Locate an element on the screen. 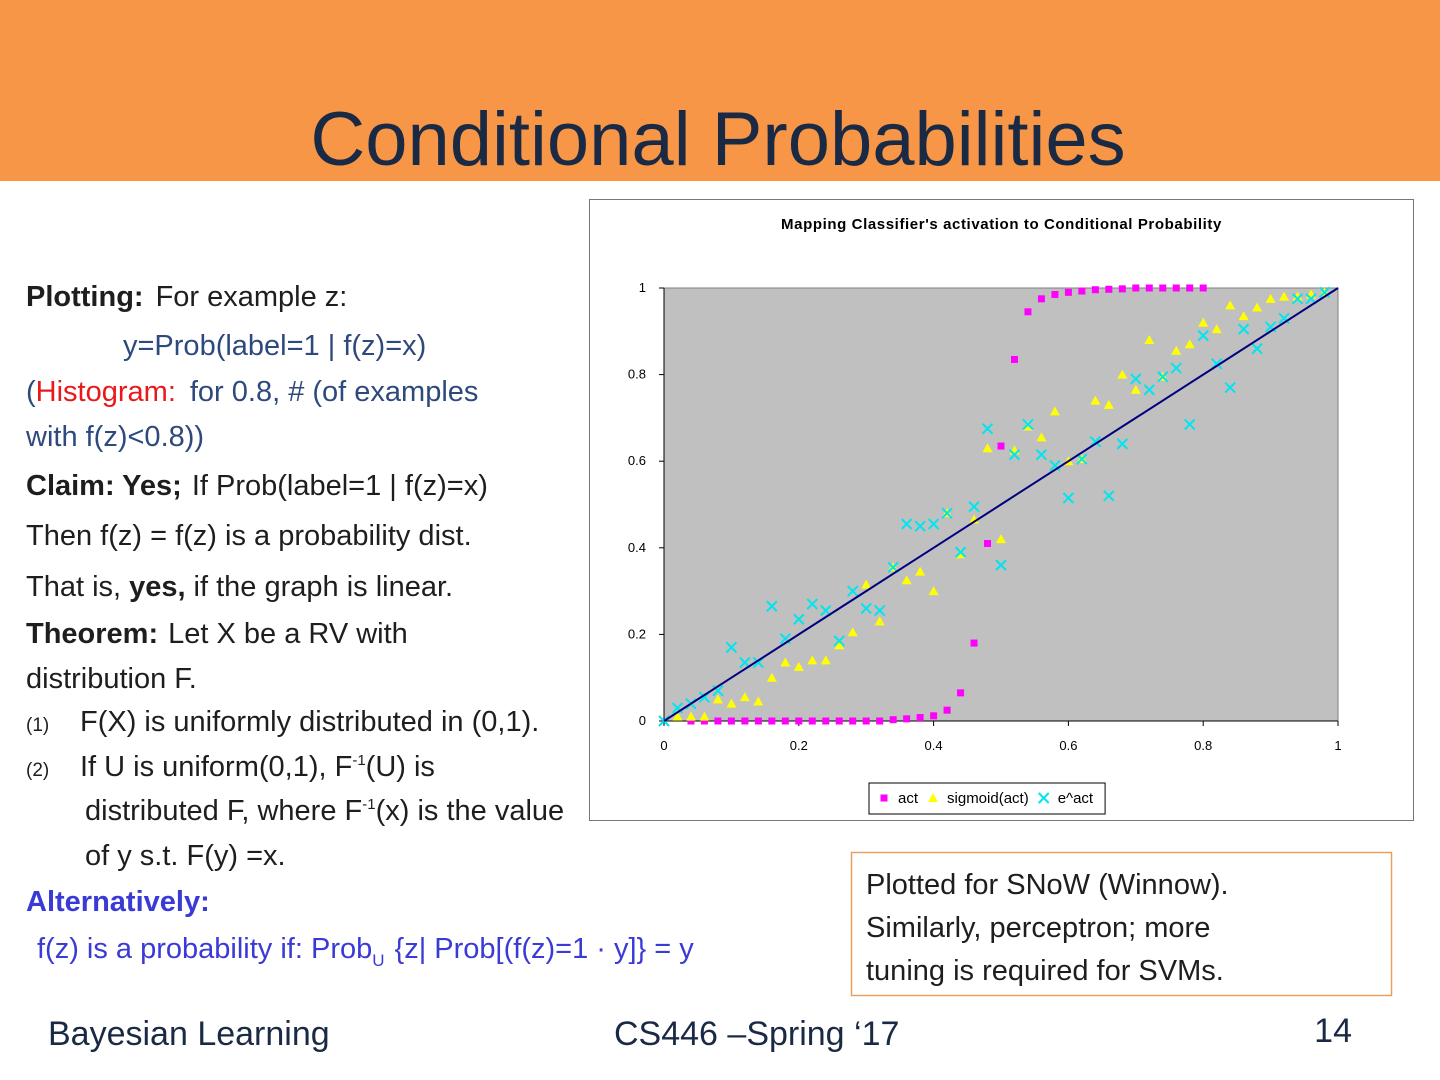  body-line: distribution F. is located at coordinates (111, 679).